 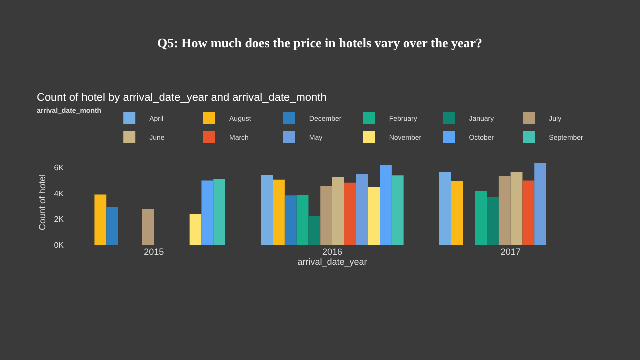 What do you see at coordinates (59, 245) in the screenshot?
I see `y-tick-label: 0K` at bounding box center [59, 245].